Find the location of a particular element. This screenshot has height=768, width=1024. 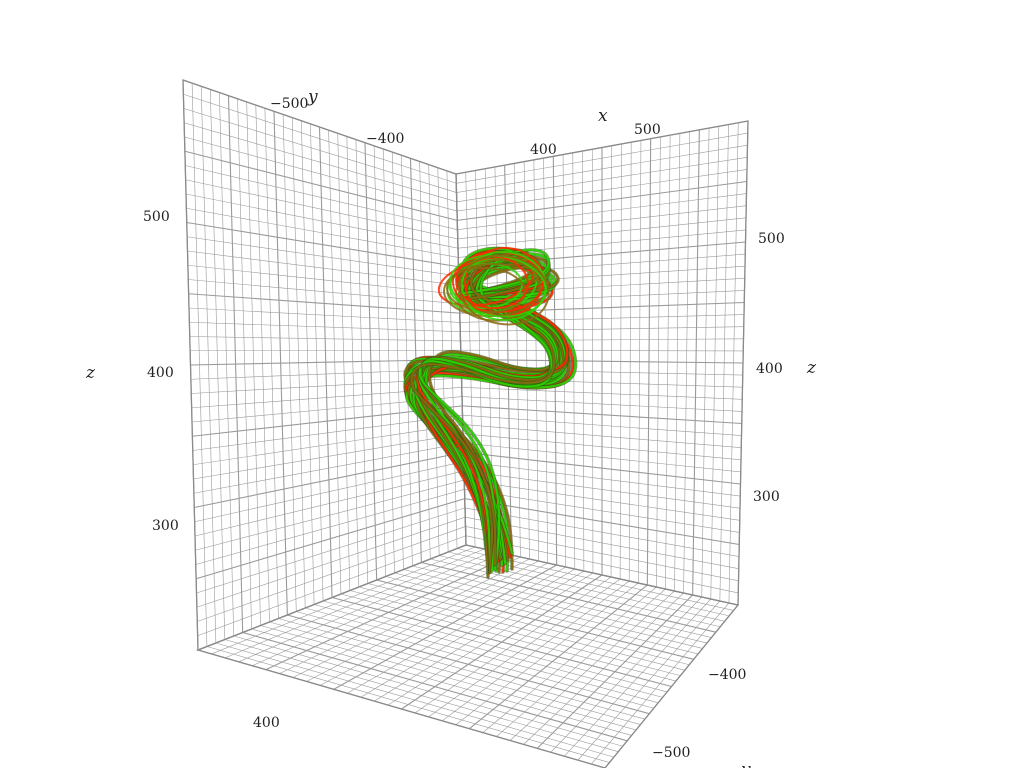

x-axis-label-top: x is located at coordinates (603, 116).